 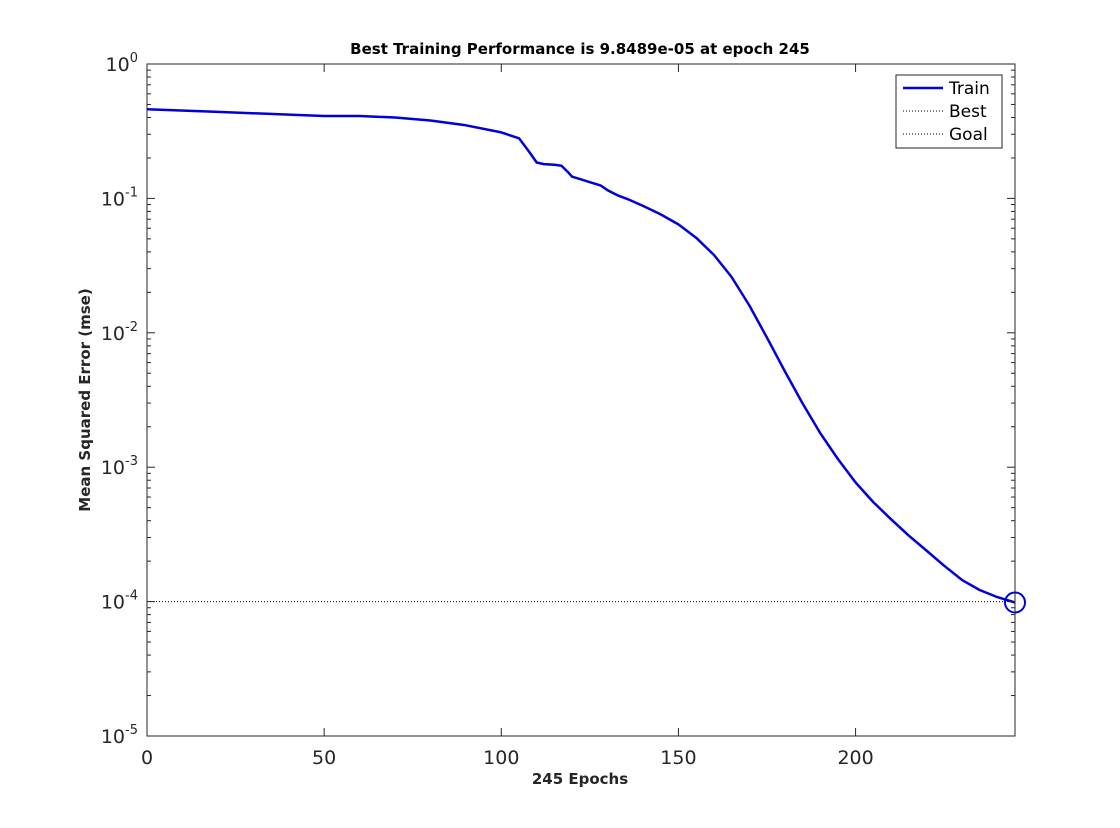 I want to click on y-tick-exponent: -4, so click(x=131, y=596).